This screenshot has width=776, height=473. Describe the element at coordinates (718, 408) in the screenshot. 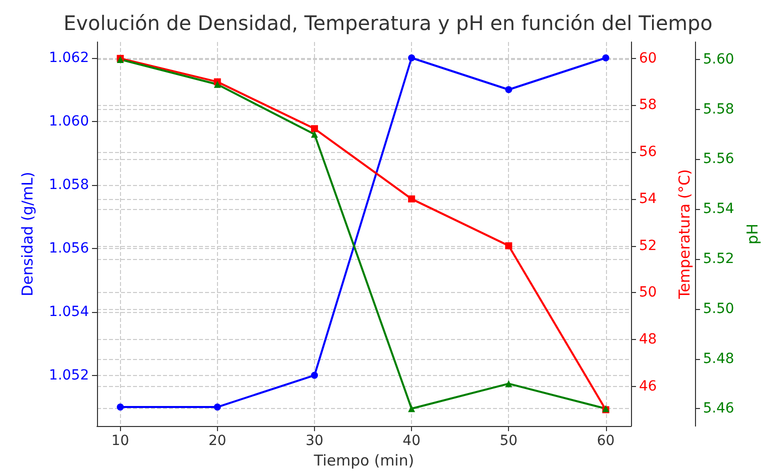

I see `y3-tick-label: 5.46` at that location.